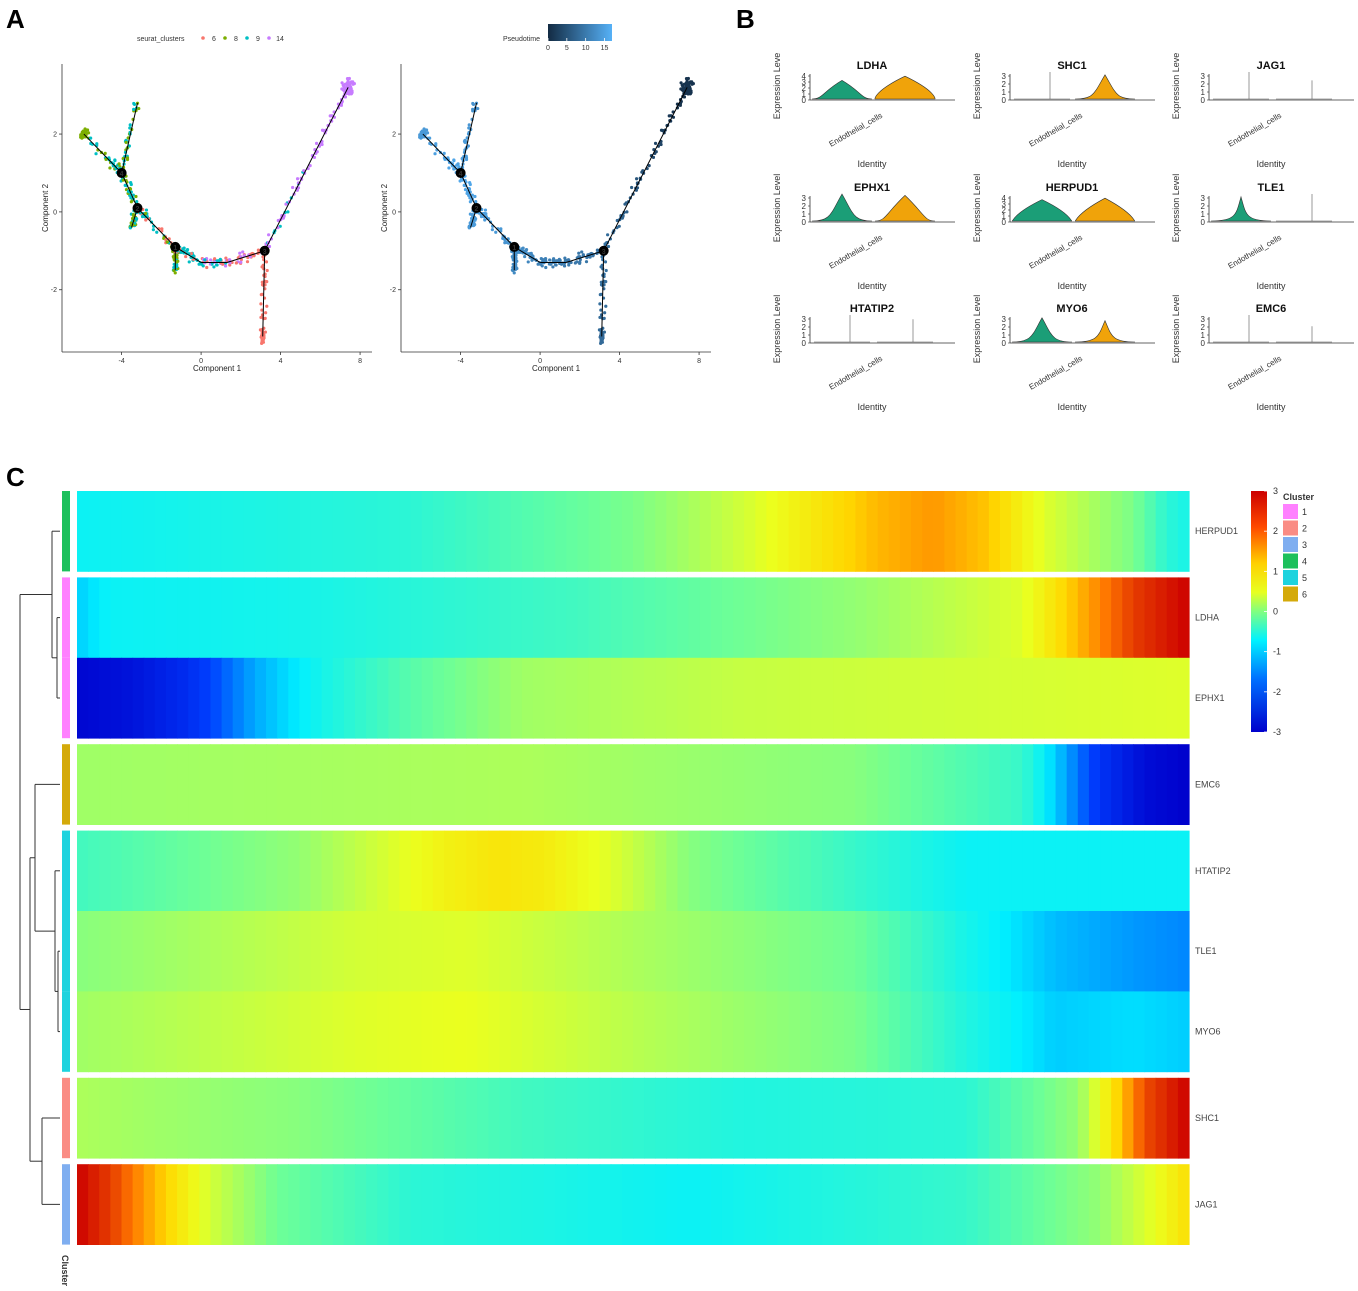 This screenshot has height=1291, width=1358. I want to click on violin-y-tick: 2, so click(1203, 327).